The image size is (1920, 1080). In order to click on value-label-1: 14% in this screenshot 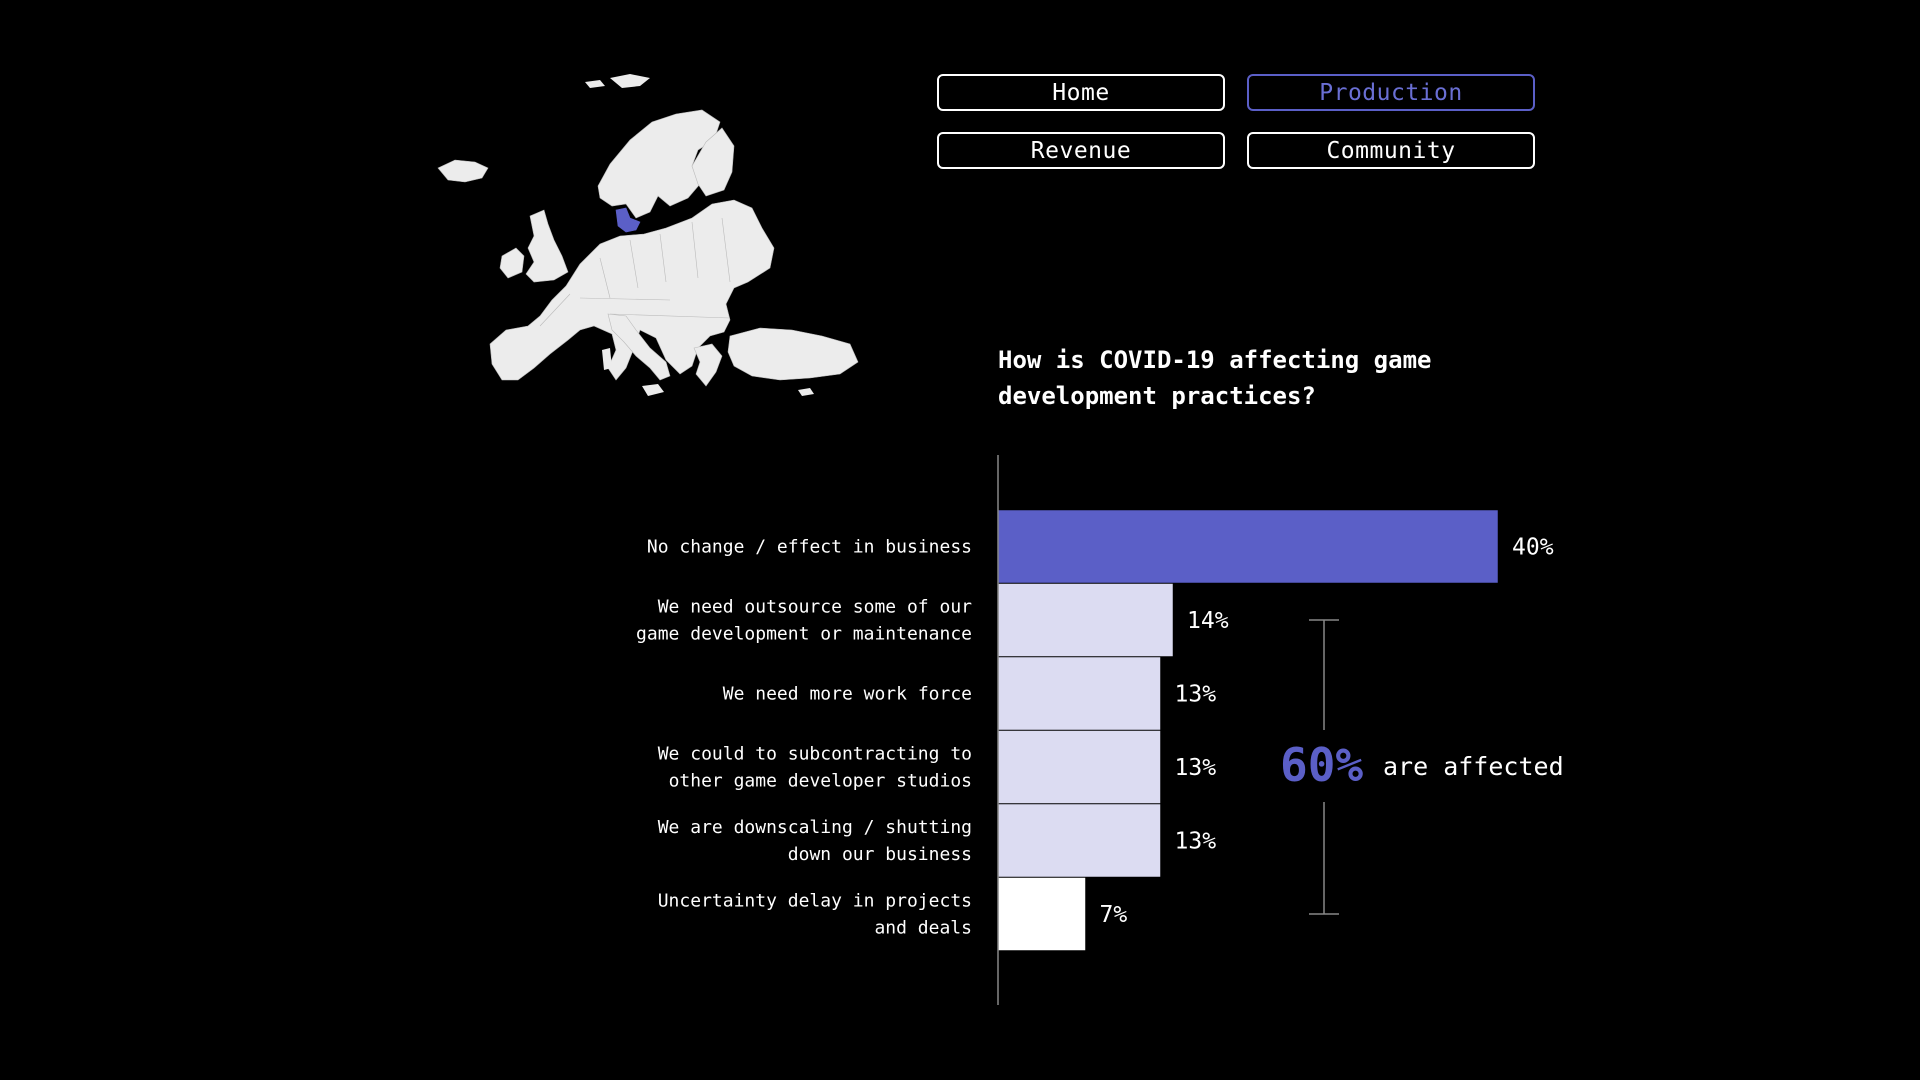, I will do `click(1208, 621)`.